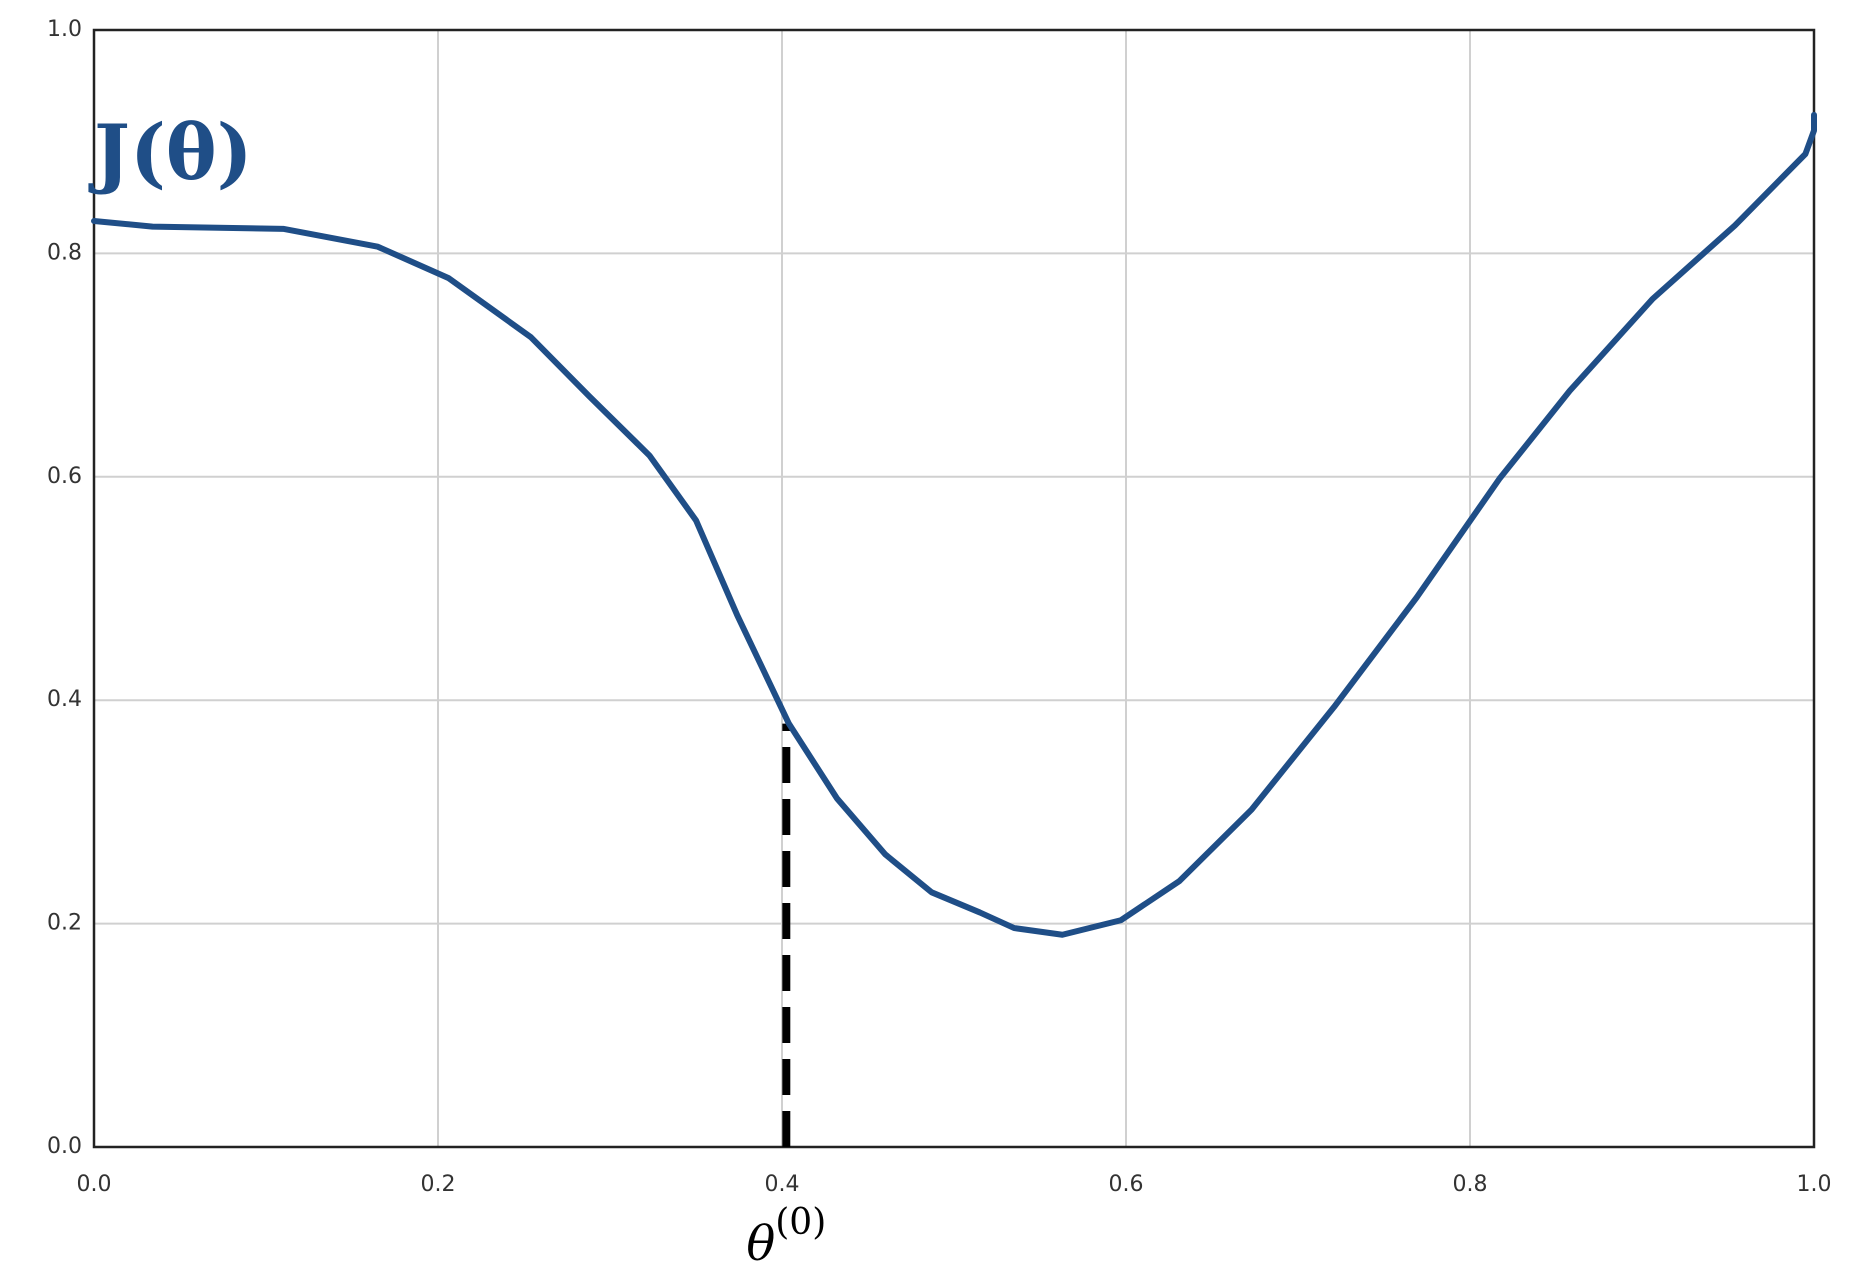  I want to click on x-tick-label: 0.4, so click(782, 1184).